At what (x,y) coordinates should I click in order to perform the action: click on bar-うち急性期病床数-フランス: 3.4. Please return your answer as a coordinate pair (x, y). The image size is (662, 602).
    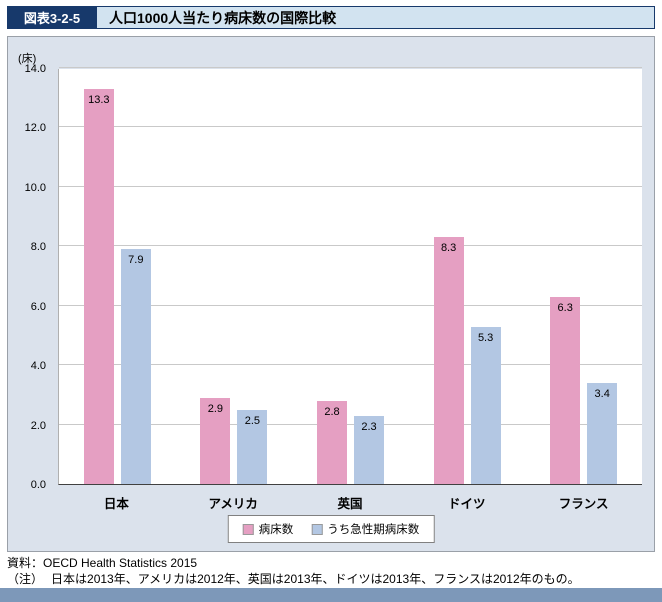
    Looking at the image, I should click on (602, 433).